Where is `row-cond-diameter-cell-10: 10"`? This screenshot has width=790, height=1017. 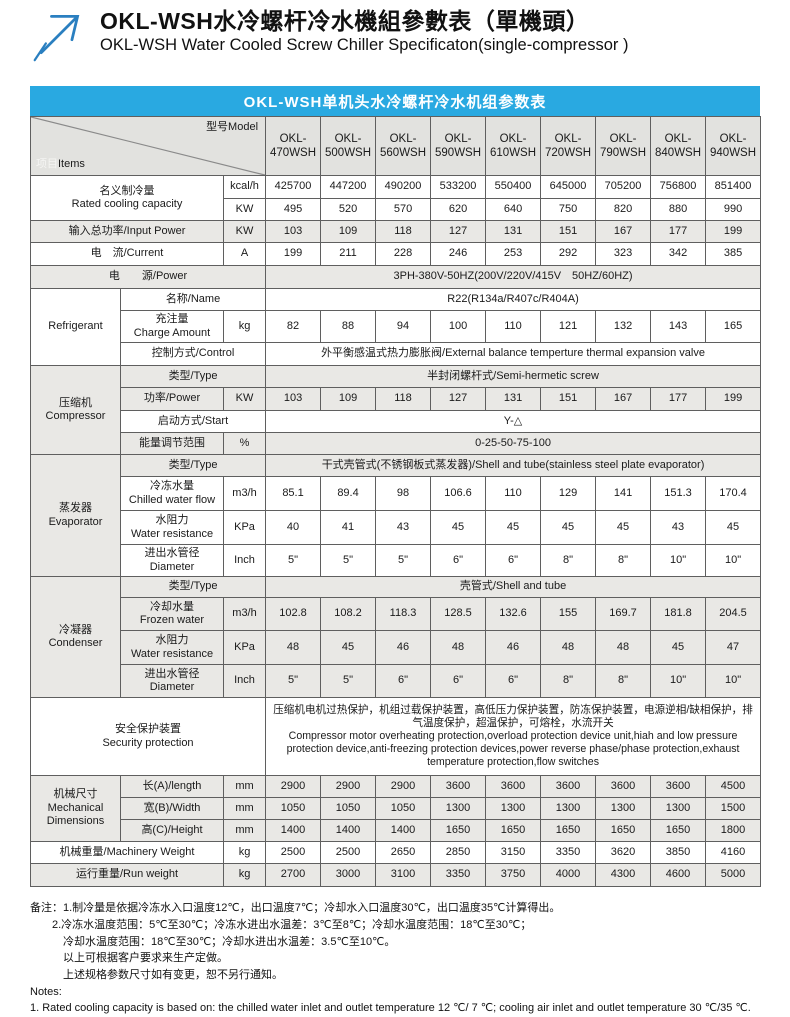 row-cond-diameter-cell-10: 10" is located at coordinates (733, 681).